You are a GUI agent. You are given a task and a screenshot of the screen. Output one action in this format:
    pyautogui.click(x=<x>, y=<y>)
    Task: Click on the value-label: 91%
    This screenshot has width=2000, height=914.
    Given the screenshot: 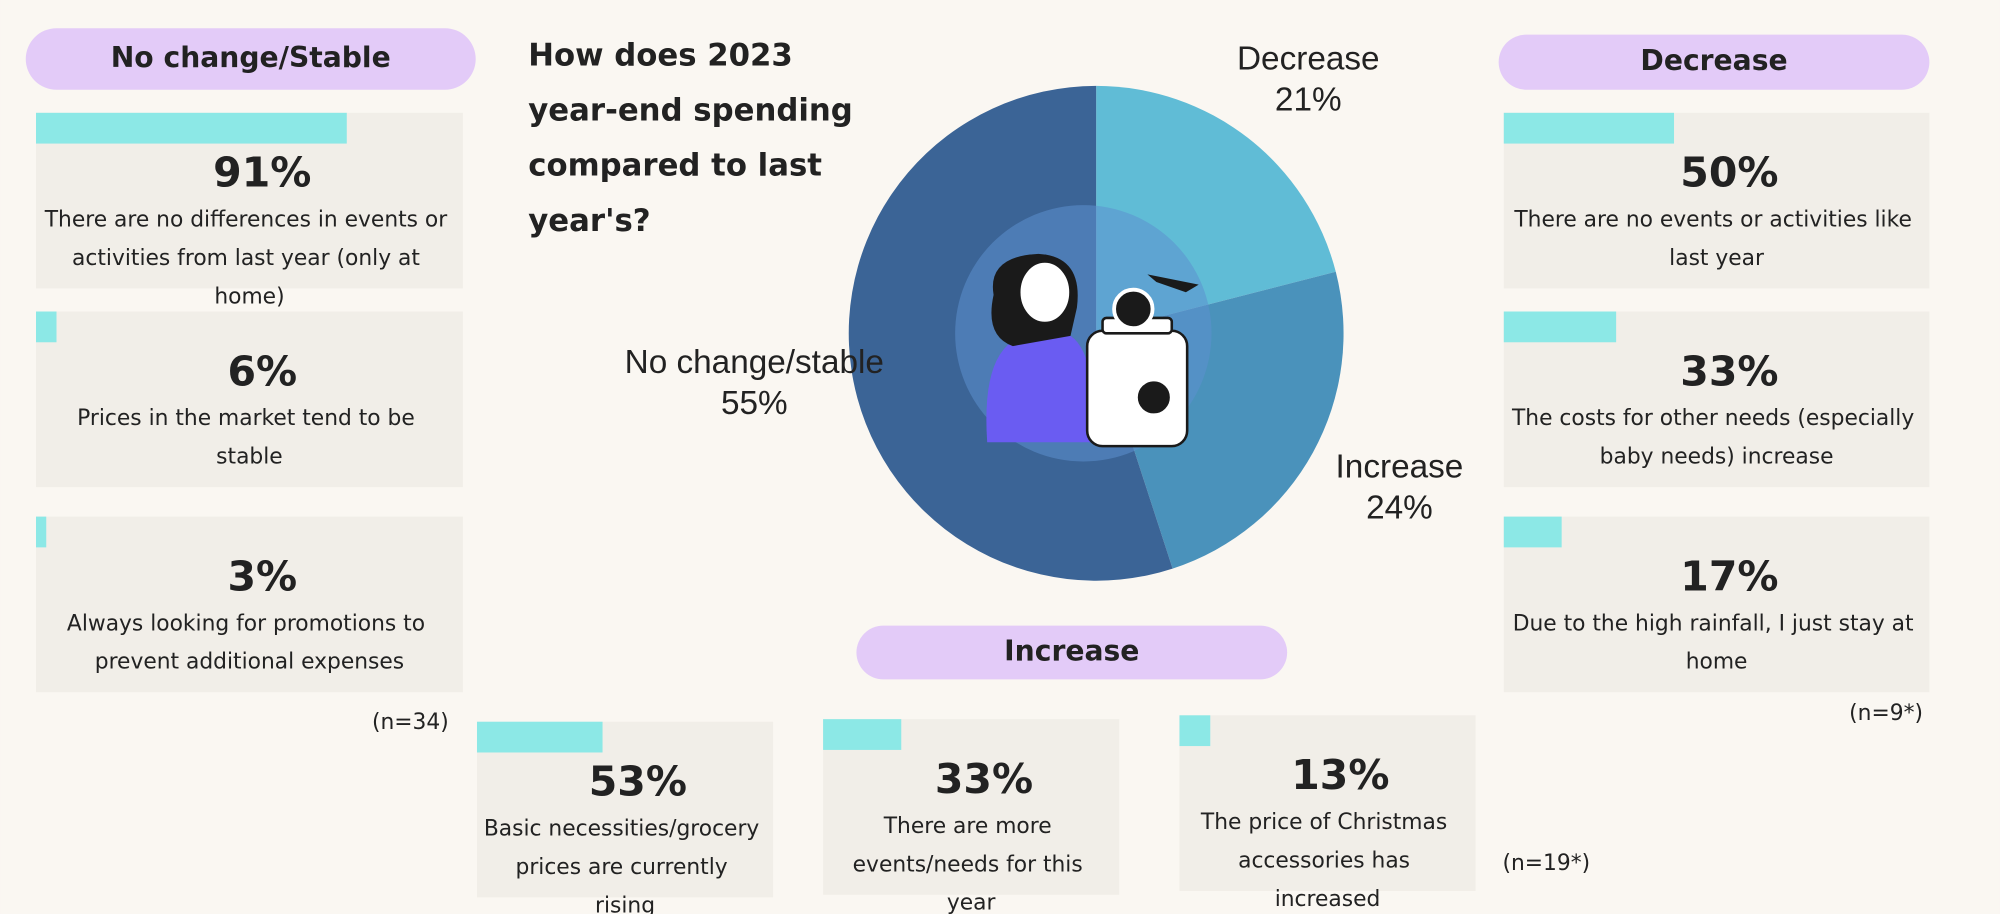 What is the action you would take?
    pyautogui.click(x=262, y=173)
    